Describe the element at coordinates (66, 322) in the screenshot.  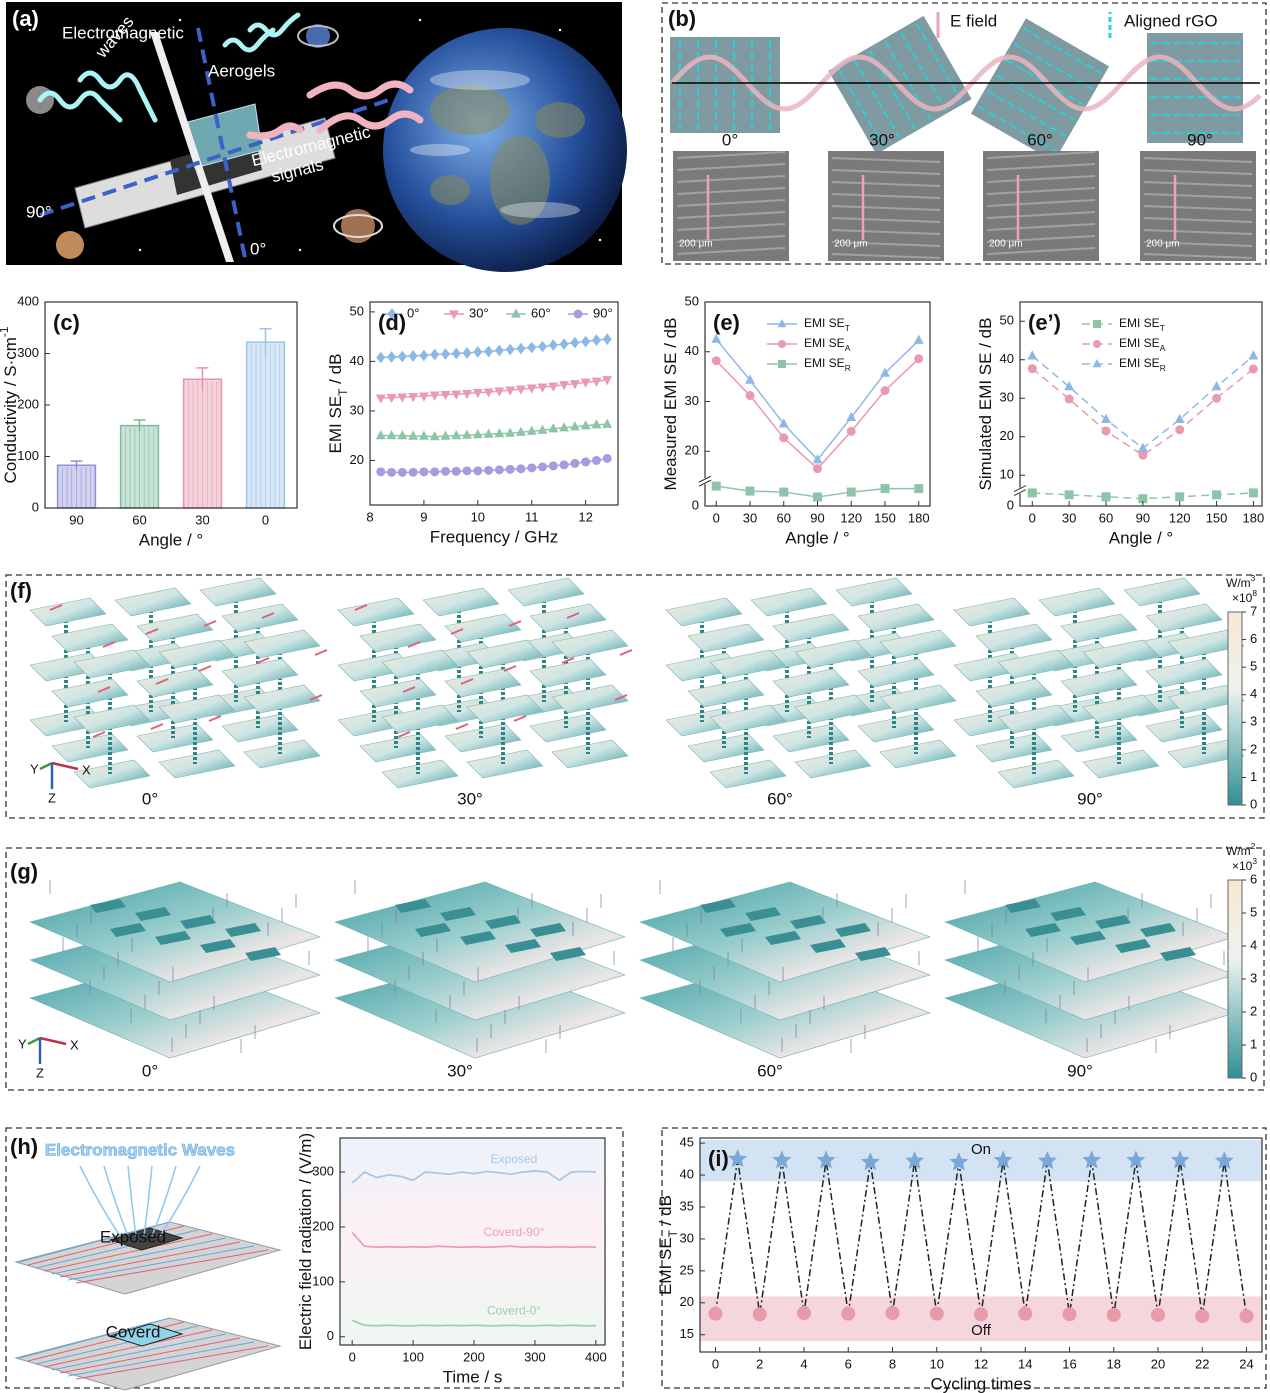
I see `panel-label: (c)` at that location.